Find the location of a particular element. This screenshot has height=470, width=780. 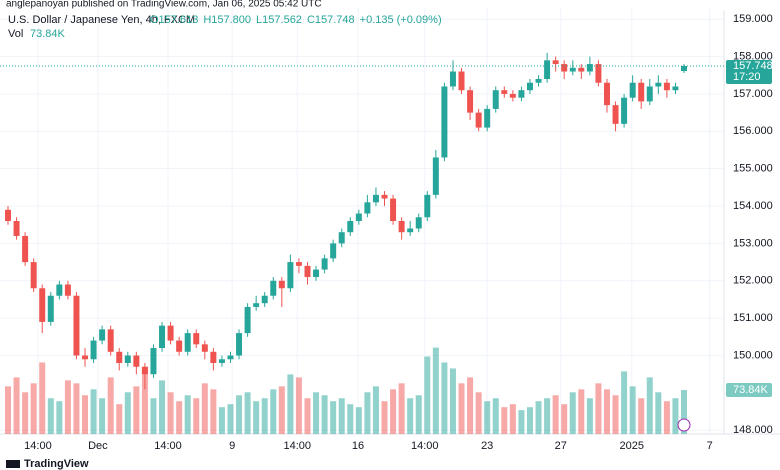

symbol-title: U.S. Dollar / Japanese Yen, 4h, FXCM is located at coordinates (101, 20).